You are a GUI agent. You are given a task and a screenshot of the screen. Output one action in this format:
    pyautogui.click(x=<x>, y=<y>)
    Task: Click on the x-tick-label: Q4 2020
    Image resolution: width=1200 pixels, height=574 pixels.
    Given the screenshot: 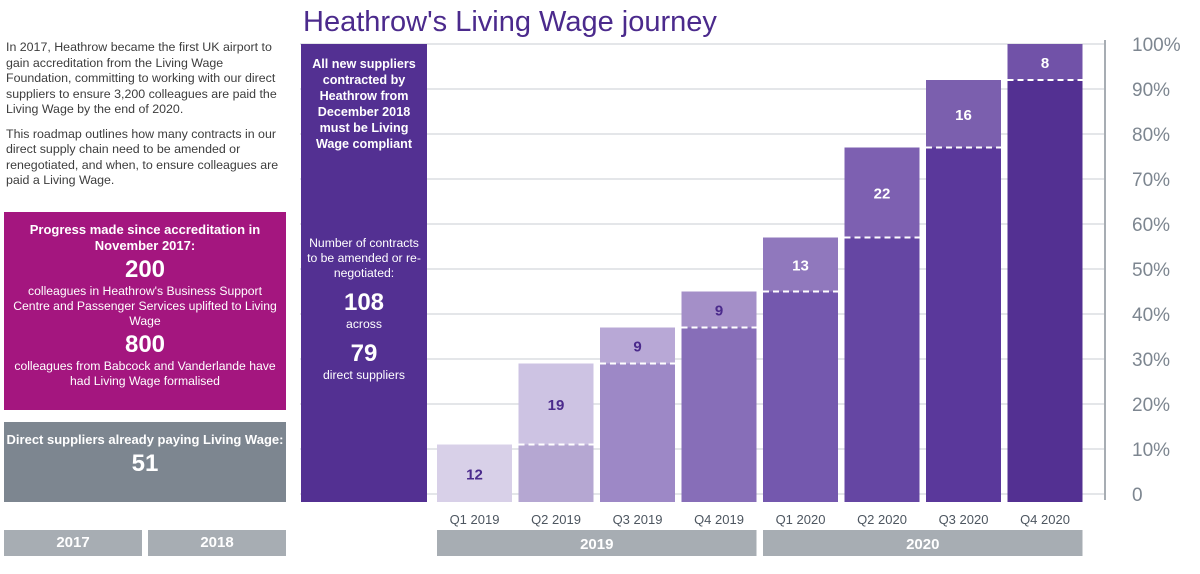 What is the action you would take?
    pyautogui.click(x=1045, y=519)
    